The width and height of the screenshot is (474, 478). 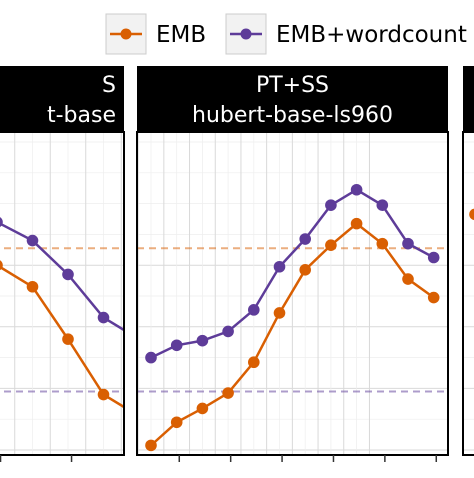 What do you see at coordinates (81, 115) in the screenshot?
I see `panel-title-line: t-base` at bounding box center [81, 115].